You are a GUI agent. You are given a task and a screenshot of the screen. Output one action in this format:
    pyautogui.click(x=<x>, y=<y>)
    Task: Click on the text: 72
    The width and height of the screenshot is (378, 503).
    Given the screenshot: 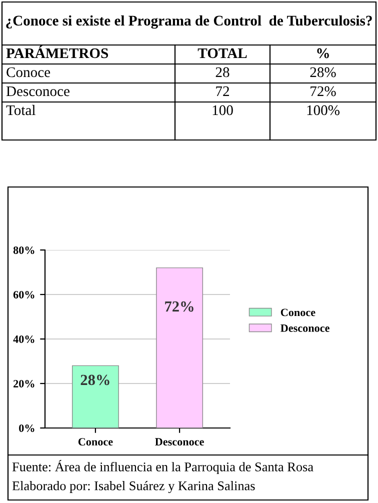 What is the action you would take?
    pyautogui.click(x=222, y=91)
    